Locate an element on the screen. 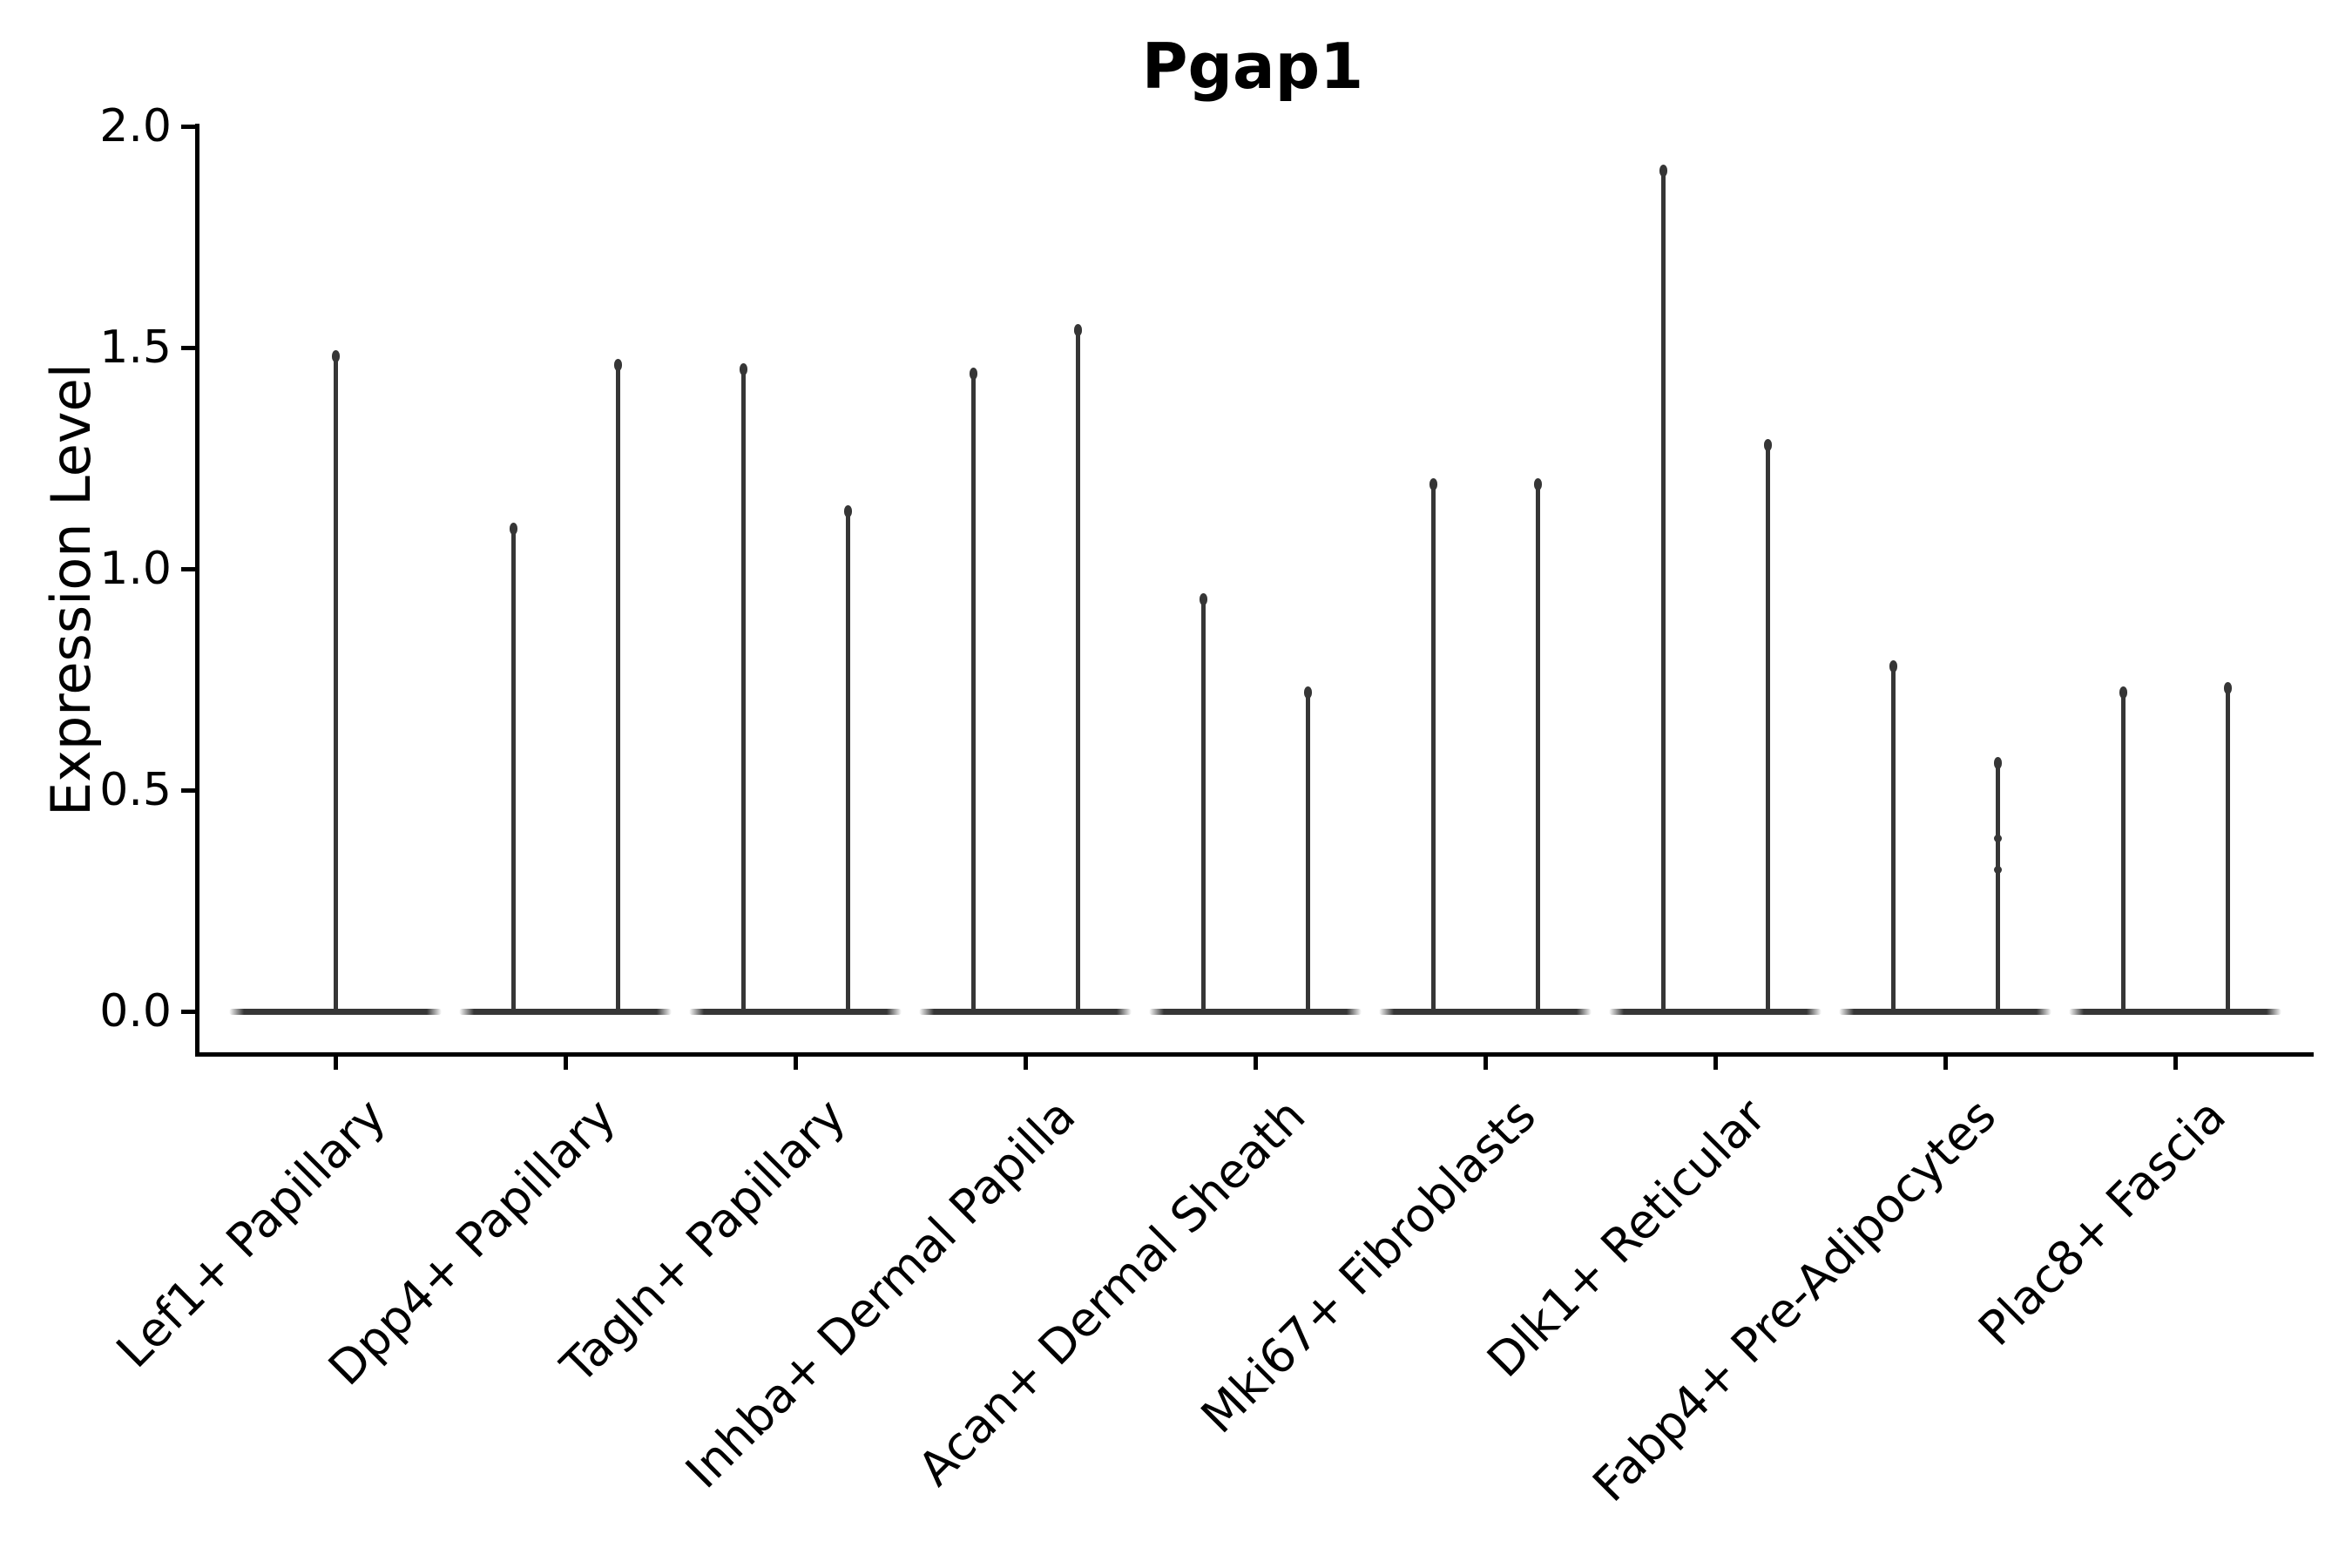  x-tick-label: Fabp4+ Pre-Adipocytes is located at coordinates (1794, 1300).